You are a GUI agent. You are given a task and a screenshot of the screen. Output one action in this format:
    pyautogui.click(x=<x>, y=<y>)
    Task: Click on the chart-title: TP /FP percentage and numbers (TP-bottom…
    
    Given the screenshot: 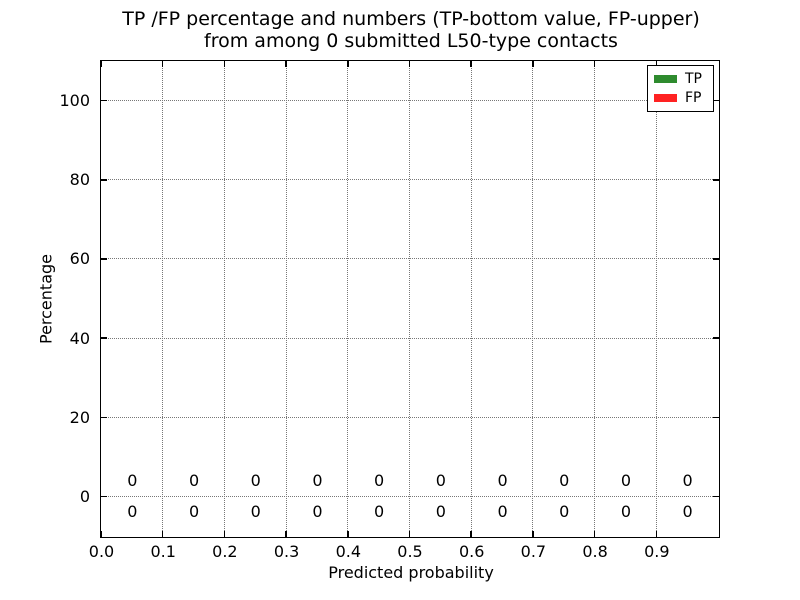 What is the action you would take?
    pyautogui.click(x=411, y=30)
    